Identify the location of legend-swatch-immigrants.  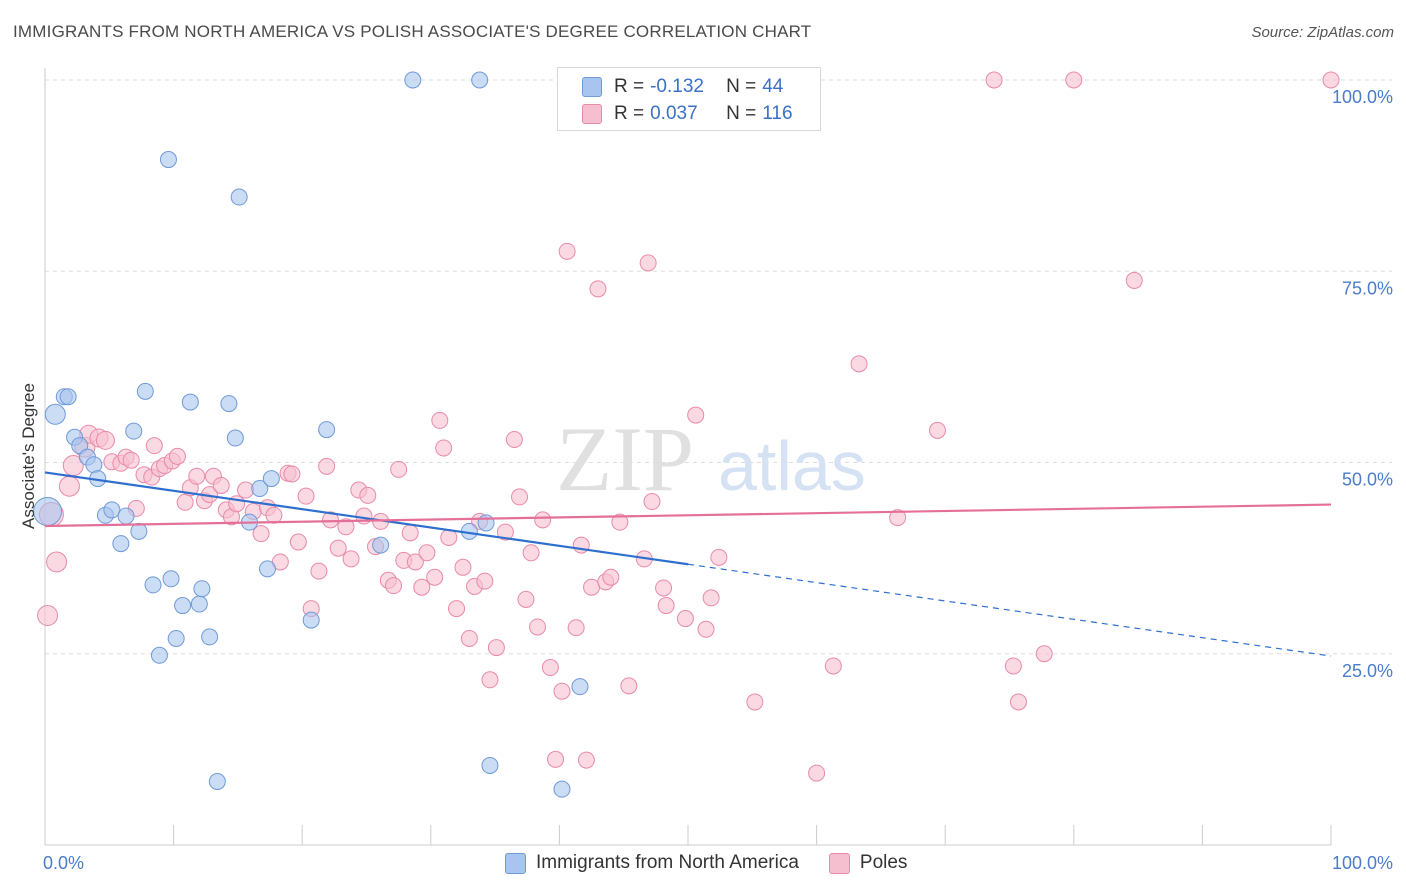
(515, 863).